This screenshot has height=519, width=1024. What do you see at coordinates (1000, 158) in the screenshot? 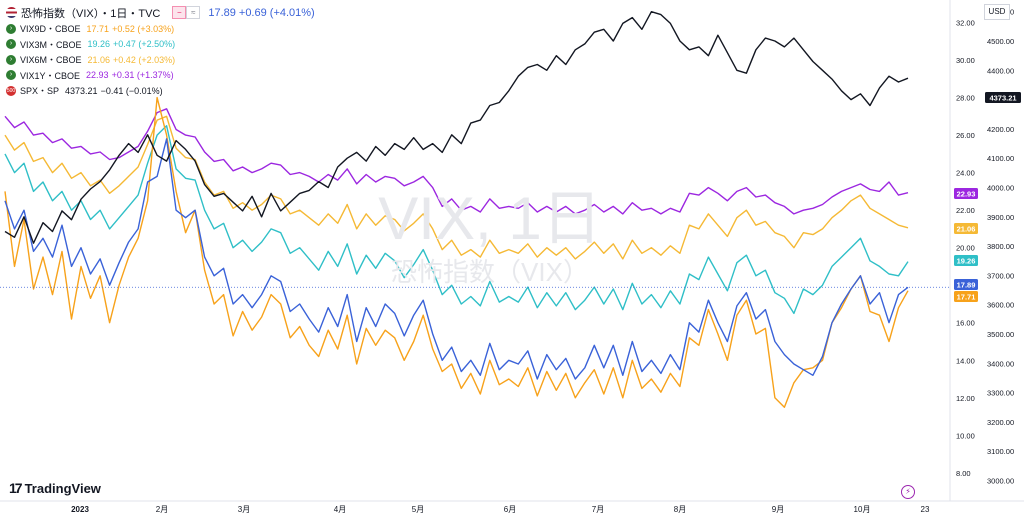
I see `right-axis-tick-label: 4100.00` at bounding box center [1000, 158].